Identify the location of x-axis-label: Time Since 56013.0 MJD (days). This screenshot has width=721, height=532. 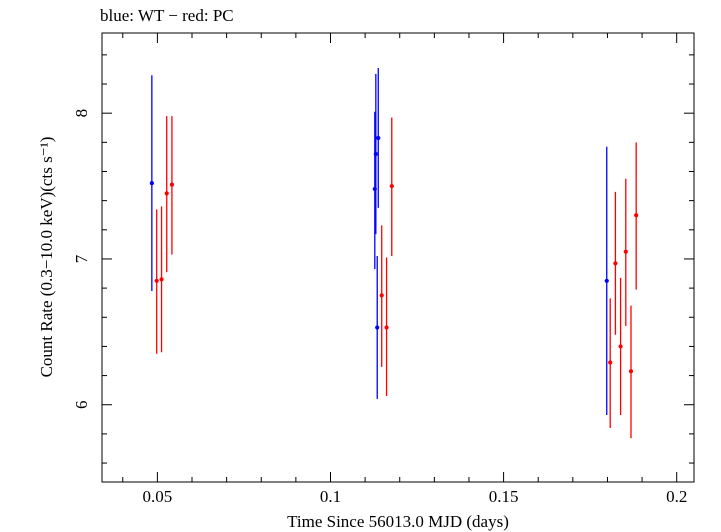
(398, 521).